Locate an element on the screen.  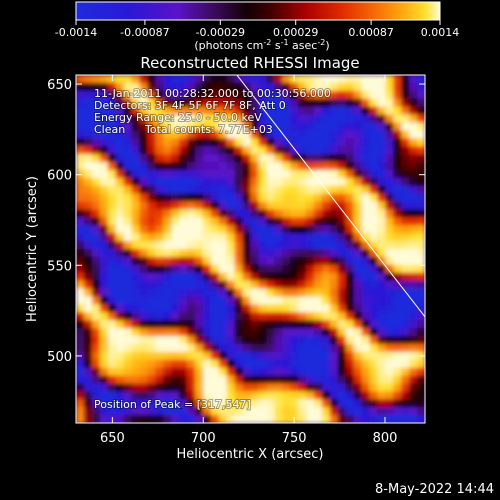
colorbar-tick-label: 0.00029 is located at coordinates (296, 32).